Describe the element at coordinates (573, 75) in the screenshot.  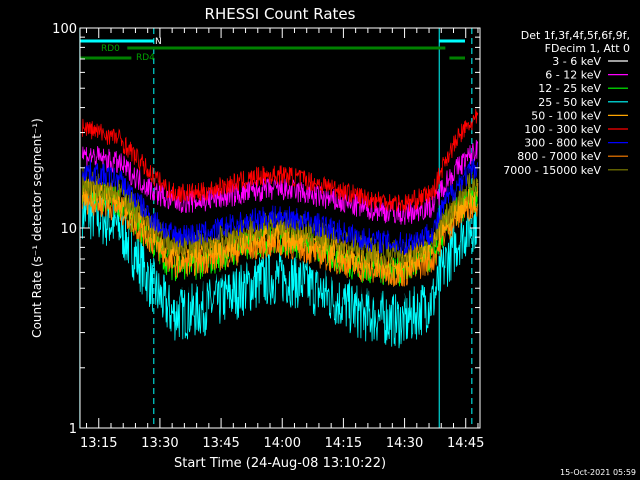
I see `legend-entry-label: 6 - 12 keV` at that location.